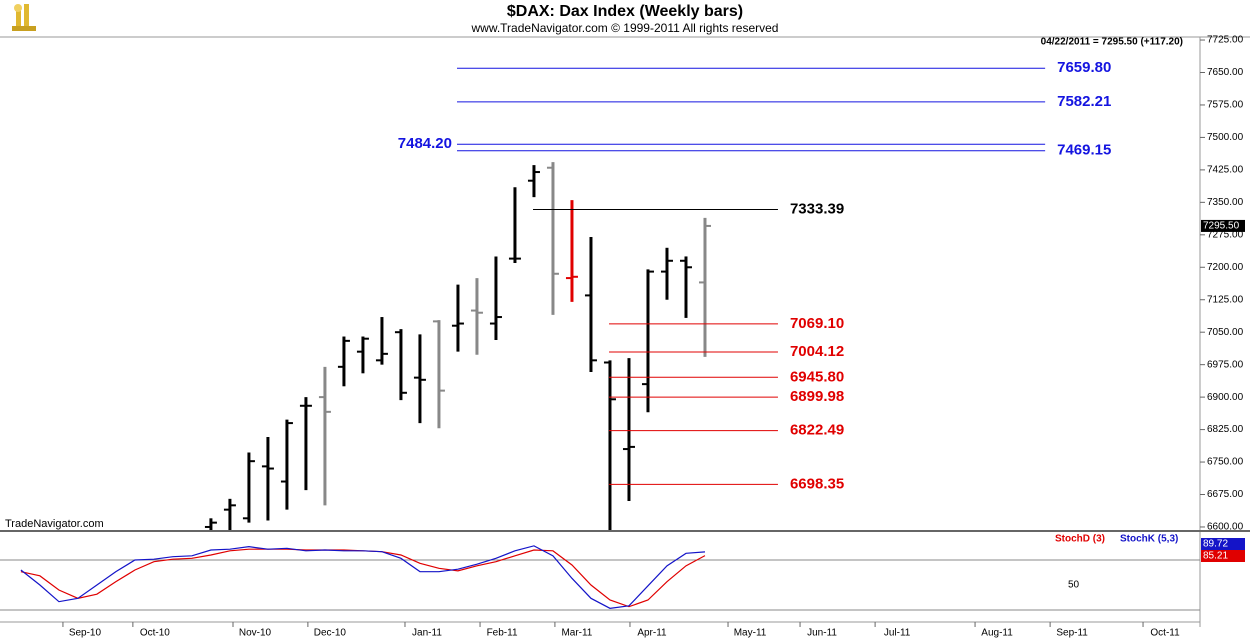 The width and height of the screenshot is (1250, 643). I want to click on level-label: 7582.21, so click(1084, 101).